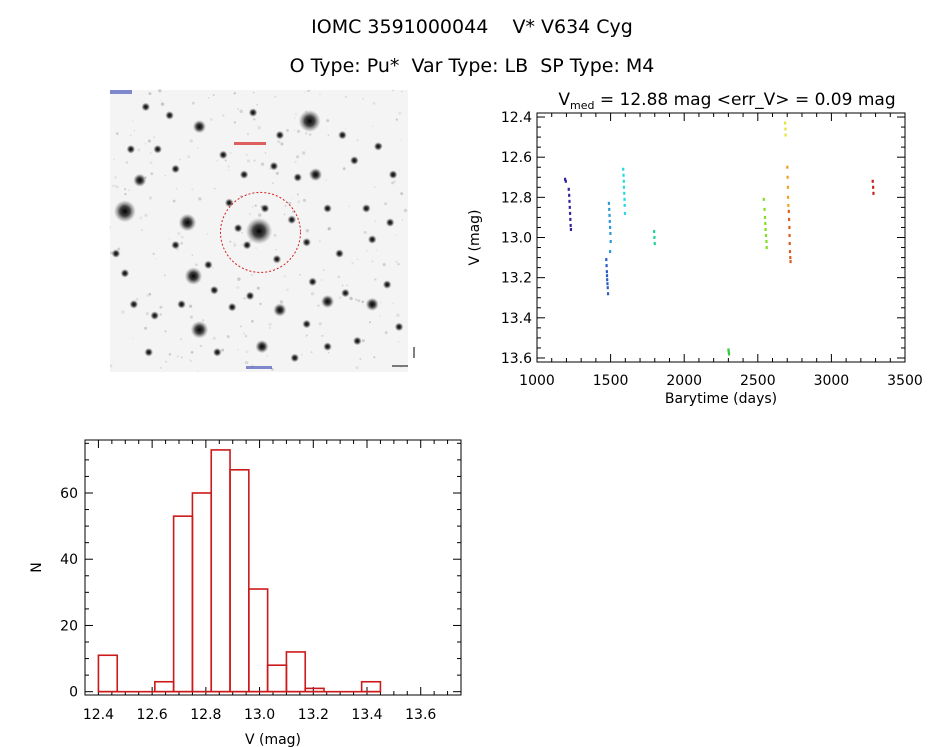 The height and width of the screenshot is (747, 944). I want to click on hist-xtick-label: 12.8, so click(205, 715).